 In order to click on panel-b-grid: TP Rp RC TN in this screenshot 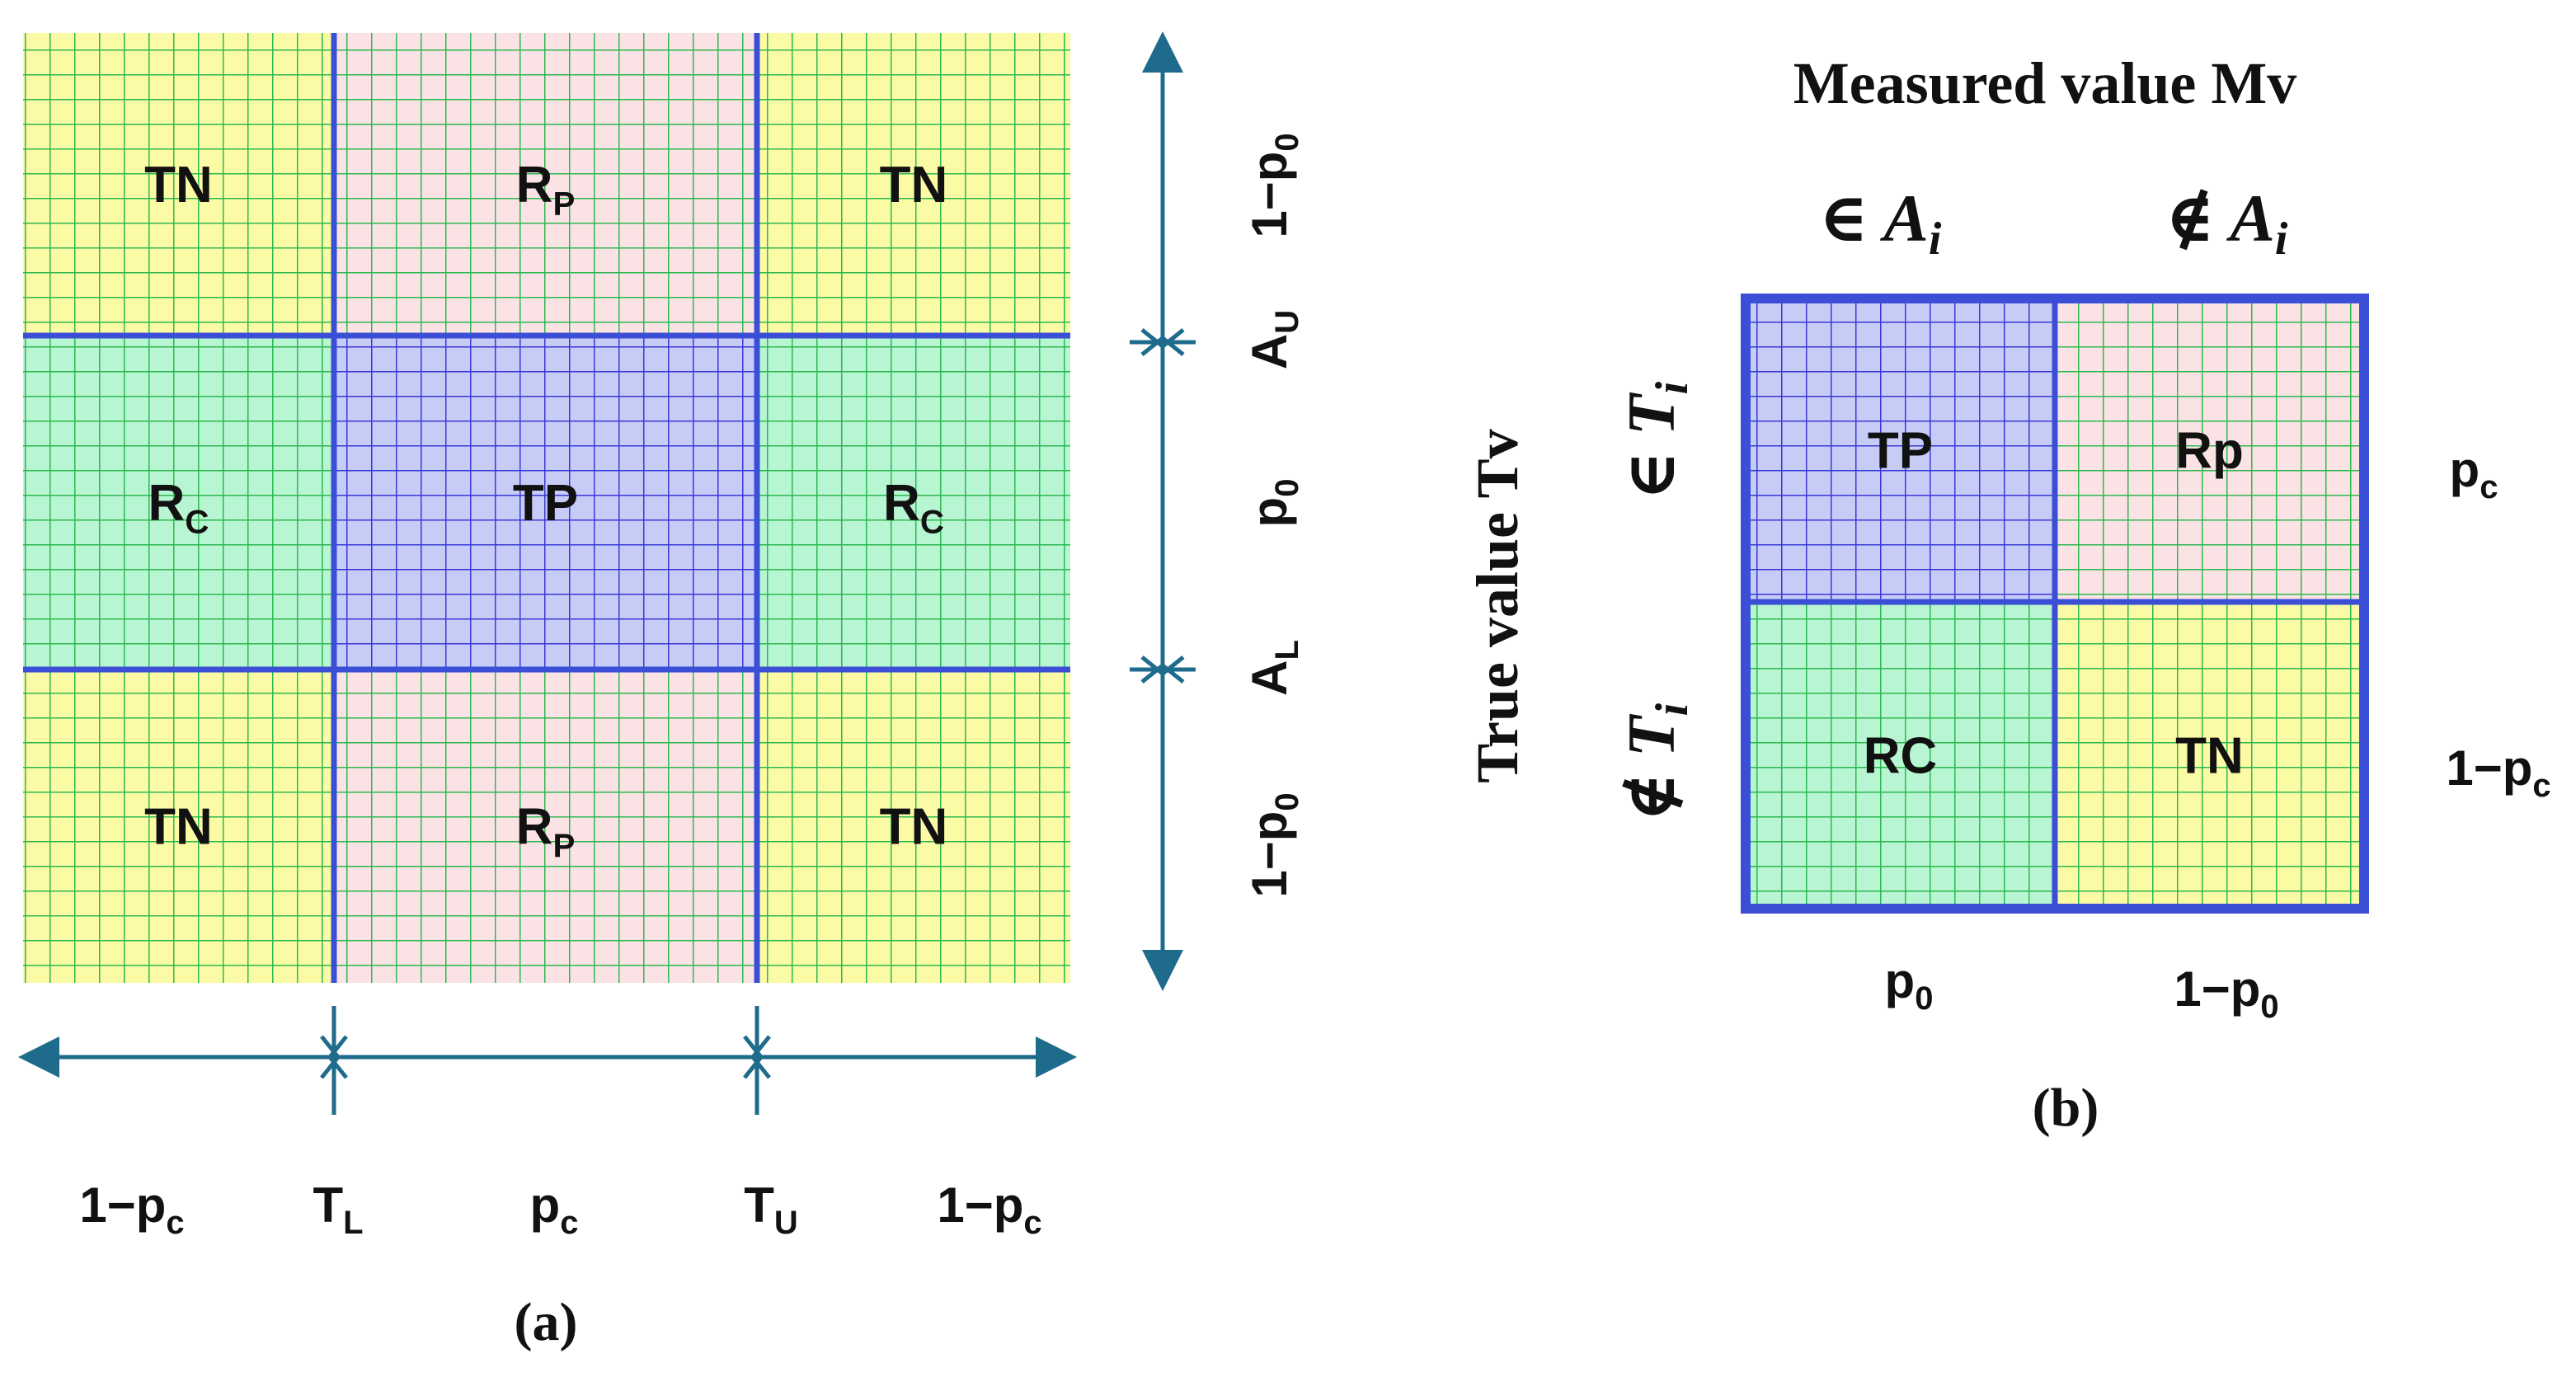, I will do `click(2055, 603)`.